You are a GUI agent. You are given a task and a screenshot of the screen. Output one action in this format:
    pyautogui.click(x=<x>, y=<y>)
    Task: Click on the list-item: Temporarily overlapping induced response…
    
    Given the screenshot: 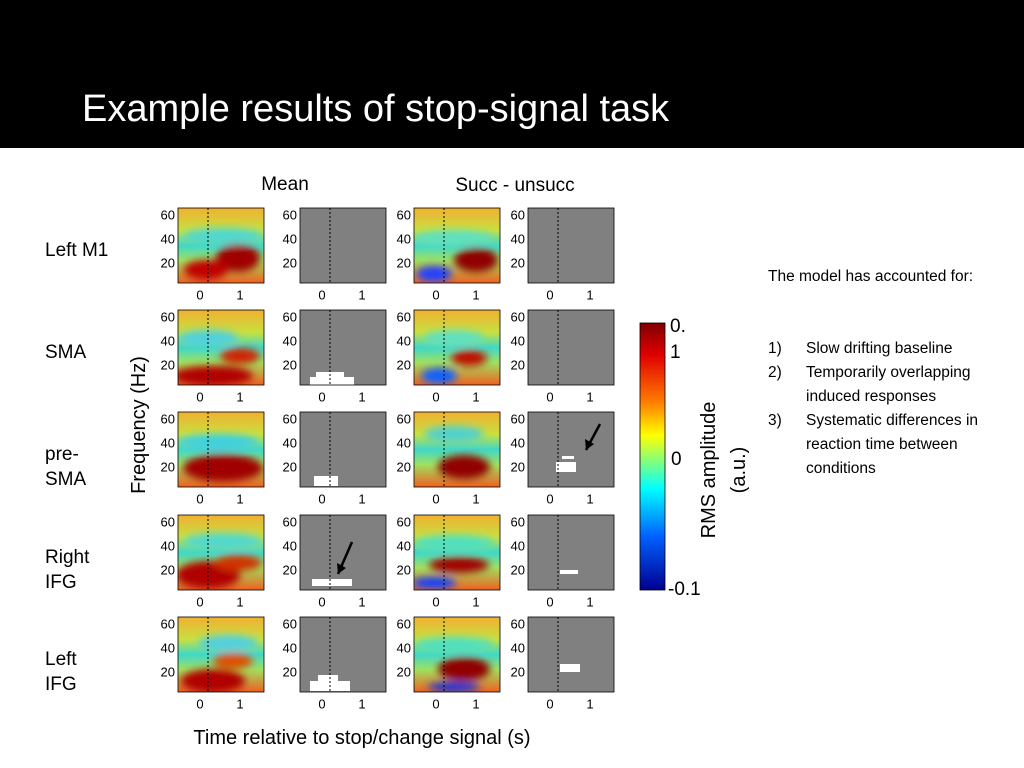 What is the action you would take?
    pyautogui.click(x=888, y=384)
    